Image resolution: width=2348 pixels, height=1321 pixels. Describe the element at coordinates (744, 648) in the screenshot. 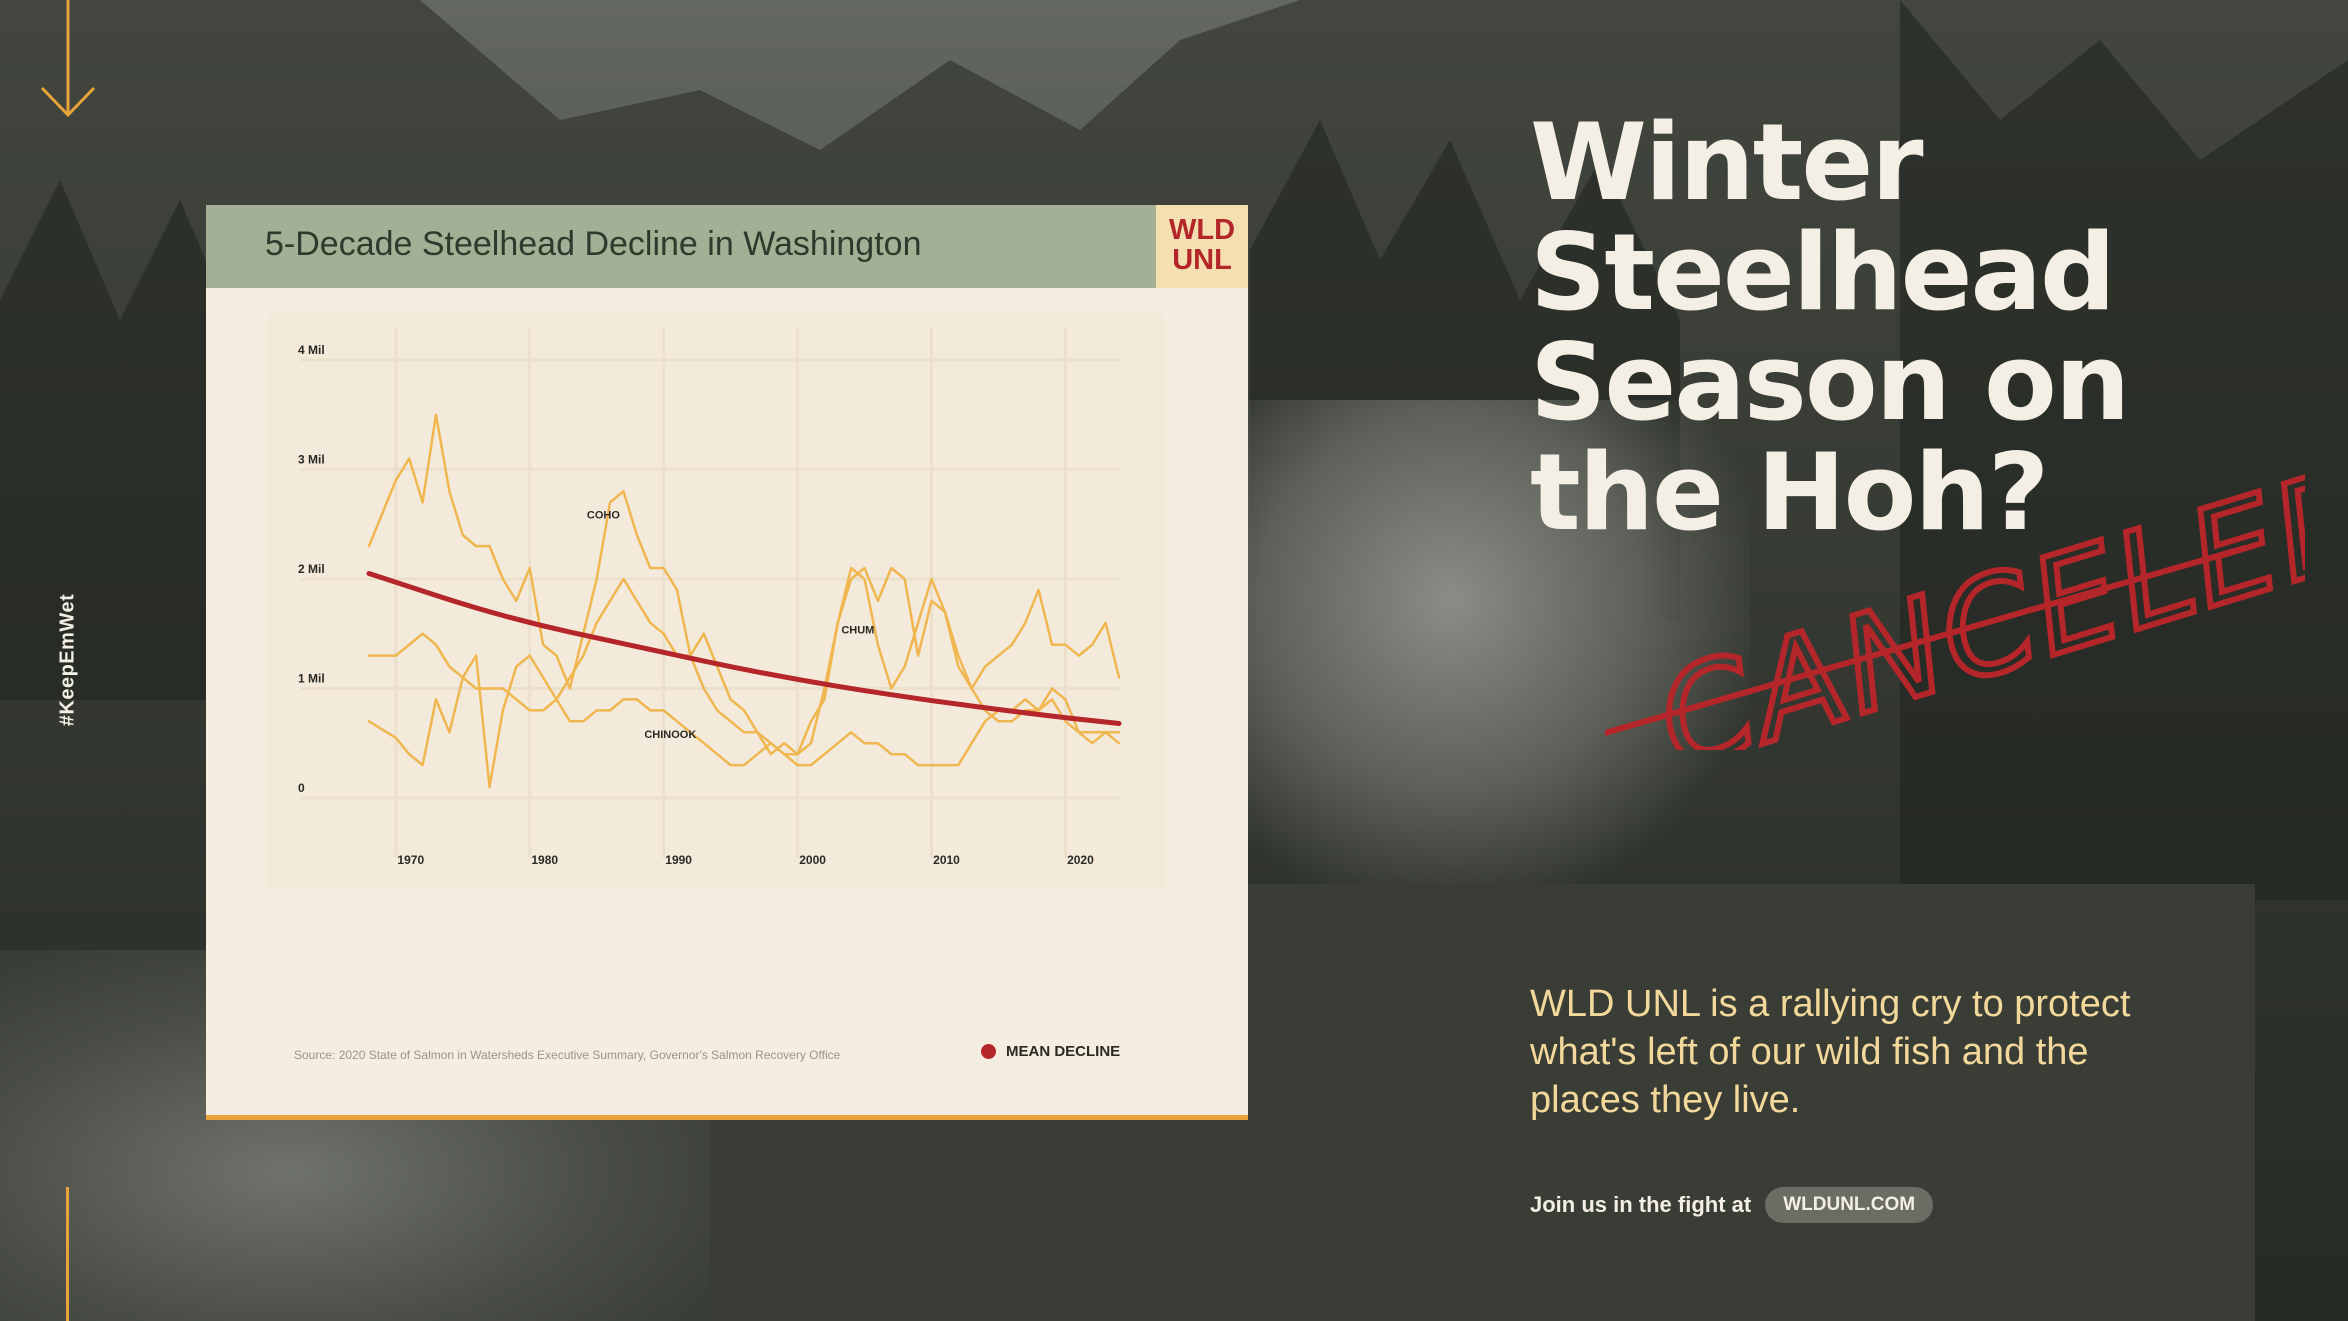

I see `series-line-mean-decline` at that location.